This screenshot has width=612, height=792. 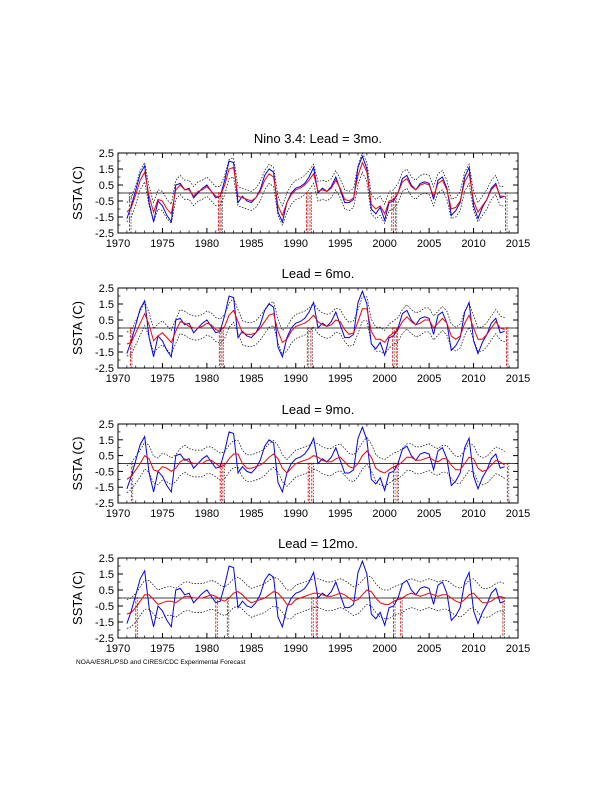 What do you see at coordinates (318, 273) in the screenshot?
I see `panel-title: Lead = 6mo.` at bounding box center [318, 273].